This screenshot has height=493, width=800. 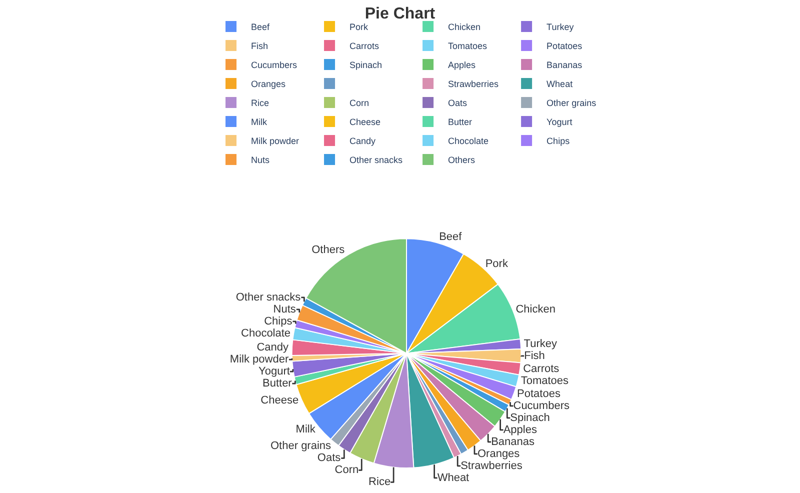 I want to click on legend-label: Rice, so click(x=260, y=103).